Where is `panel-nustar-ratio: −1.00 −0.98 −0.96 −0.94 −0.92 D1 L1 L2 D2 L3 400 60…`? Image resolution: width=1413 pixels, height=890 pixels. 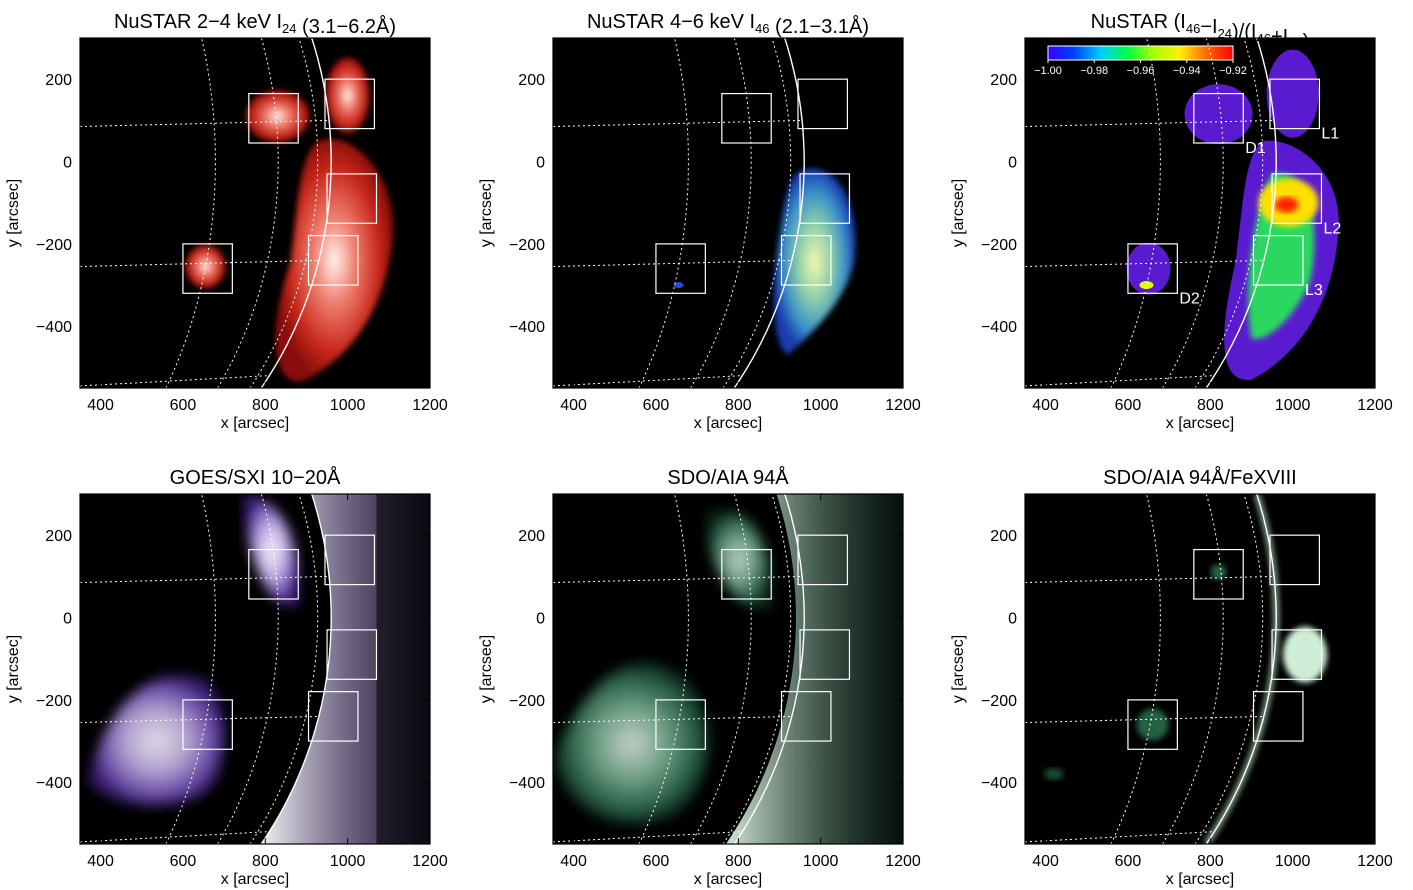
panel-nustar-ratio: −1.00 −0.98 −0.96 −0.94 −0.92 D1 L1 L2 D2 L3 400 60… is located at coordinates (1171, 221).